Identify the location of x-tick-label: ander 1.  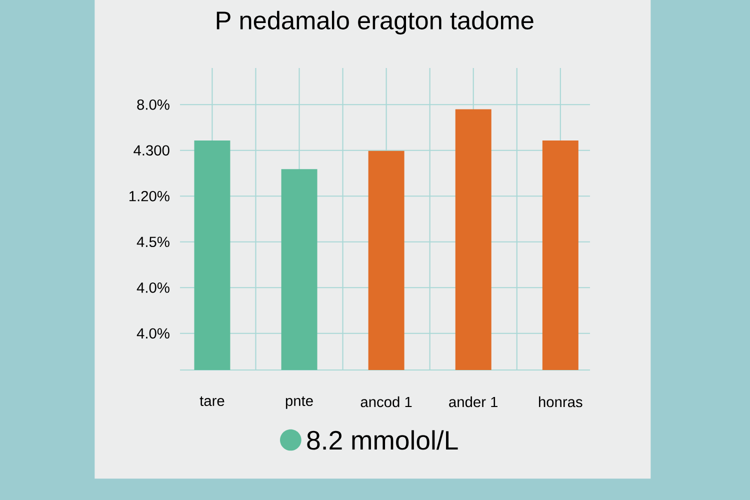
(473, 402).